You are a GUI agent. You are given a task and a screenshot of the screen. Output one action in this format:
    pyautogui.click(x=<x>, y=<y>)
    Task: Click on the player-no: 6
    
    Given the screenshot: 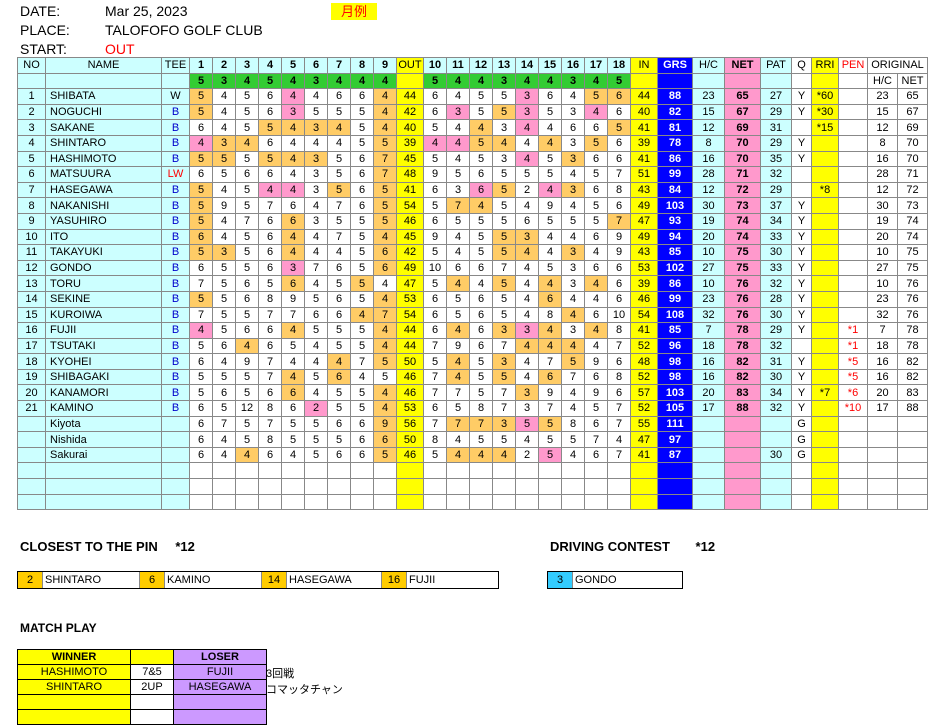 What is the action you would take?
    pyautogui.click(x=31, y=174)
    